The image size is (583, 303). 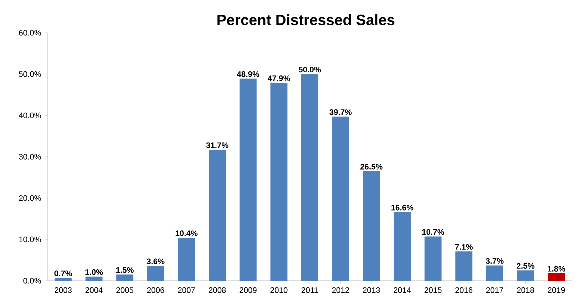 What do you see at coordinates (306, 20) in the screenshot?
I see `chart-title: Percent Distressed Sales` at bounding box center [306, 20].